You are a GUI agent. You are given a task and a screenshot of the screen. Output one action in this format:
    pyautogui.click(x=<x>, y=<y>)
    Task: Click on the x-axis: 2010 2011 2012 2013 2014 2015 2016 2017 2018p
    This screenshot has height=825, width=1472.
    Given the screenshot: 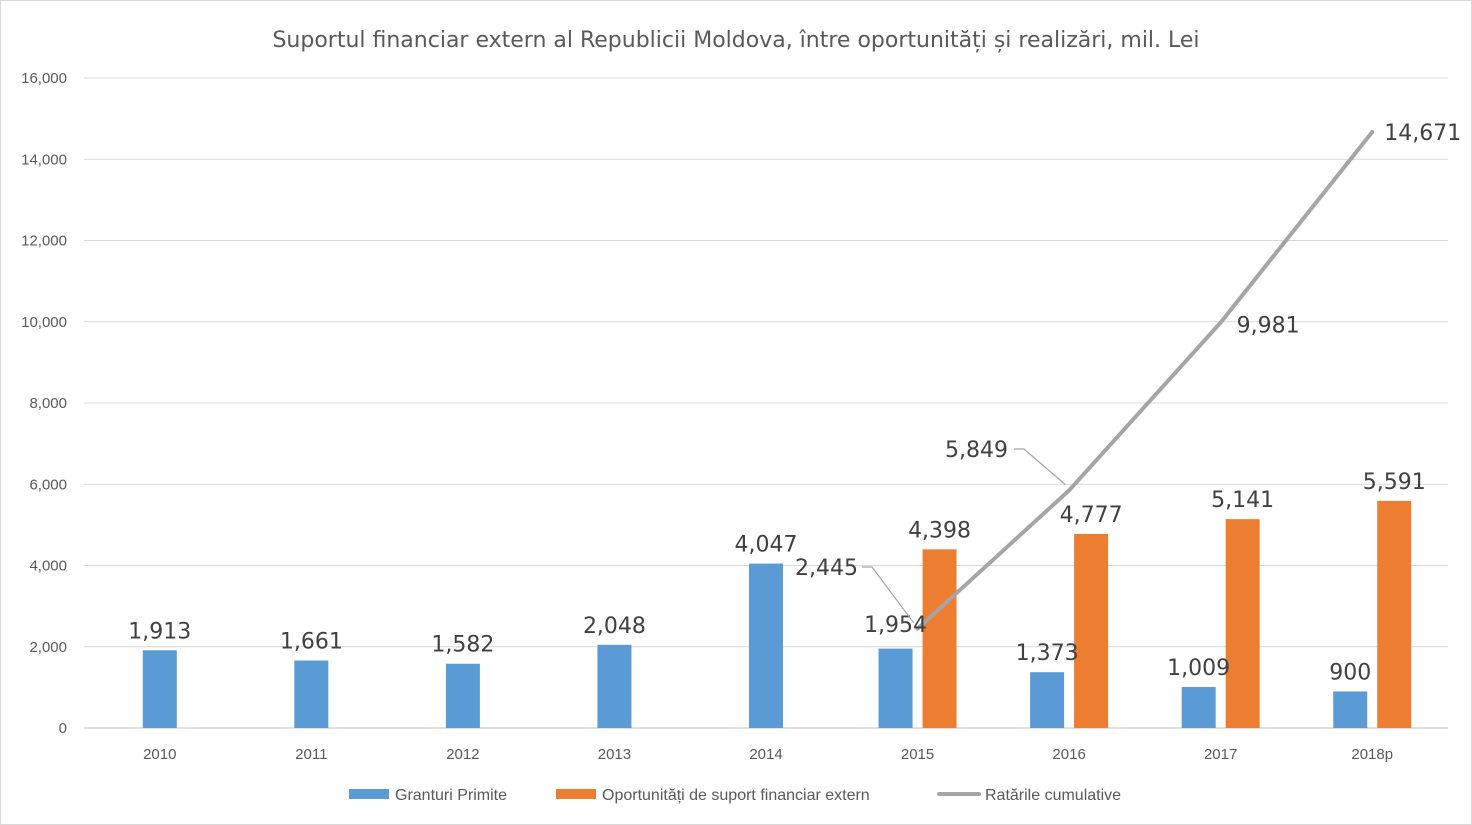 What is the action you would take?
    pyautogui.click(x=768, y=754)
    